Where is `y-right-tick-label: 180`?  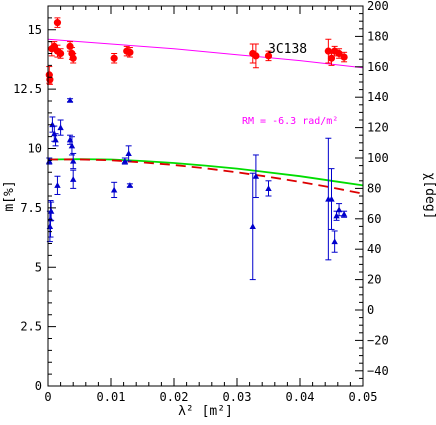
y-right-tick-label: 180 is located at coordinates (378, 36).